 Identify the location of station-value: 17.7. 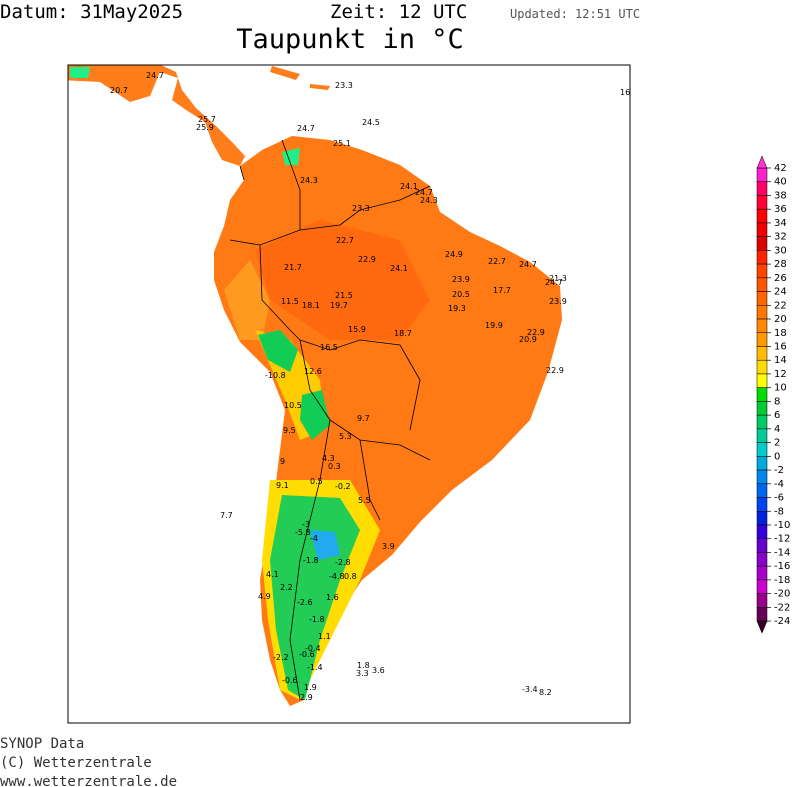
(502, 290).